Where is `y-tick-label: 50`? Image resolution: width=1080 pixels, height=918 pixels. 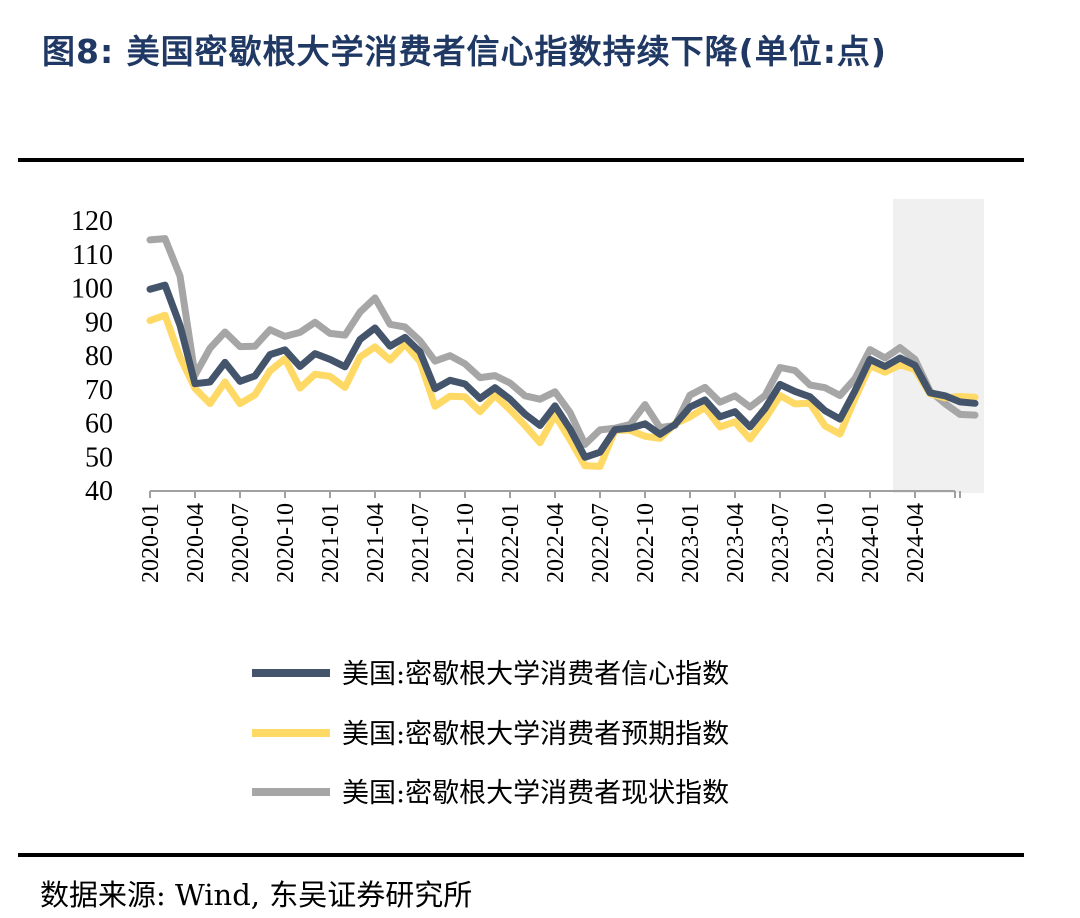 y-tick-label: 50 is located at coordinates (99, 457).